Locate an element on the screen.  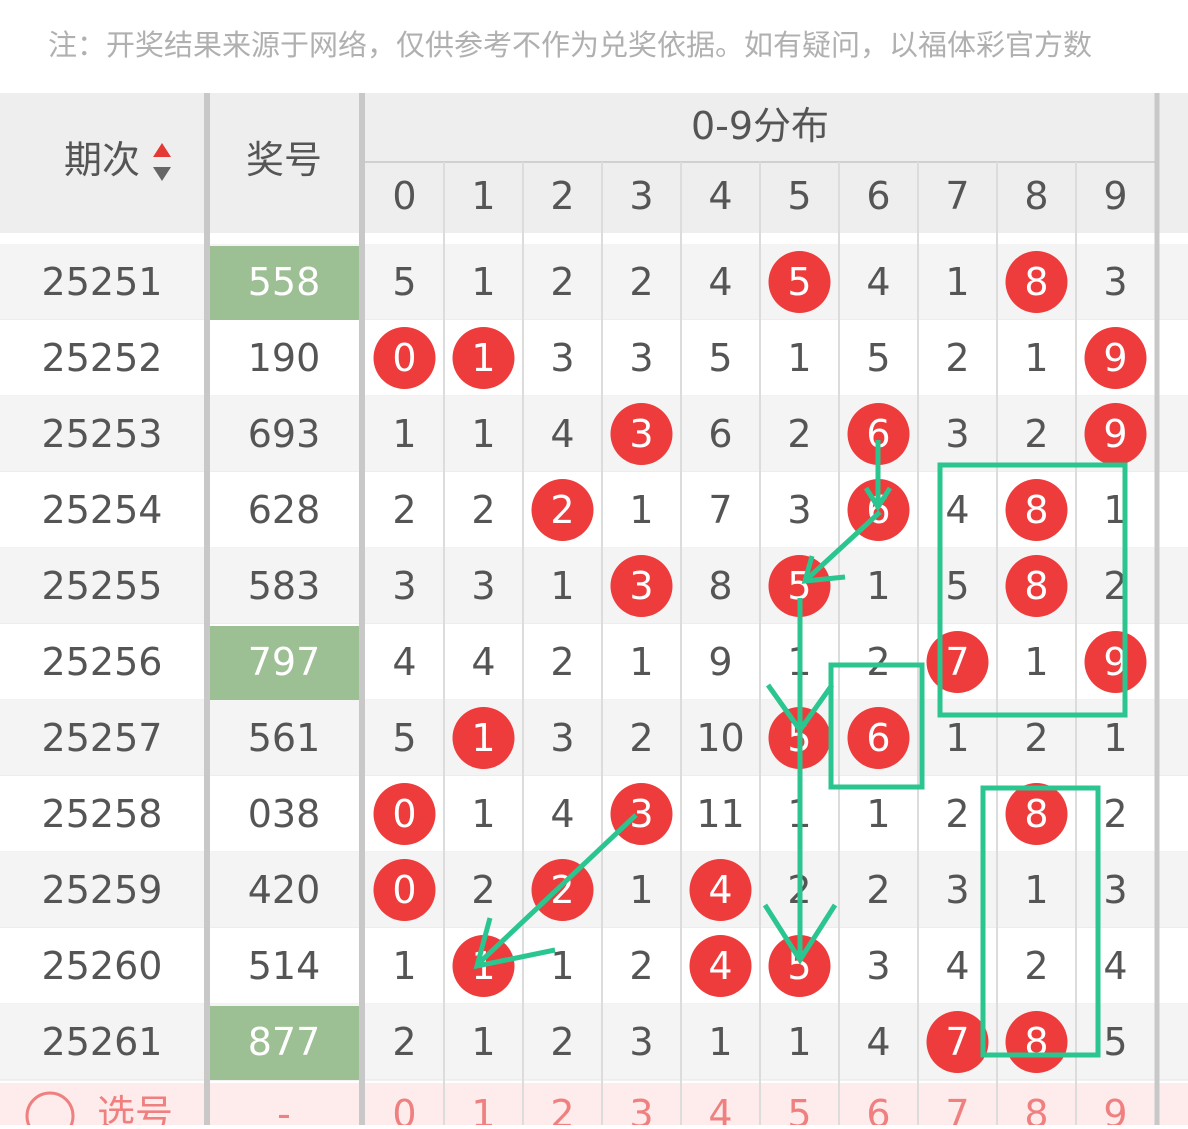
issue: 25258 is located at coordinates (102, 814).